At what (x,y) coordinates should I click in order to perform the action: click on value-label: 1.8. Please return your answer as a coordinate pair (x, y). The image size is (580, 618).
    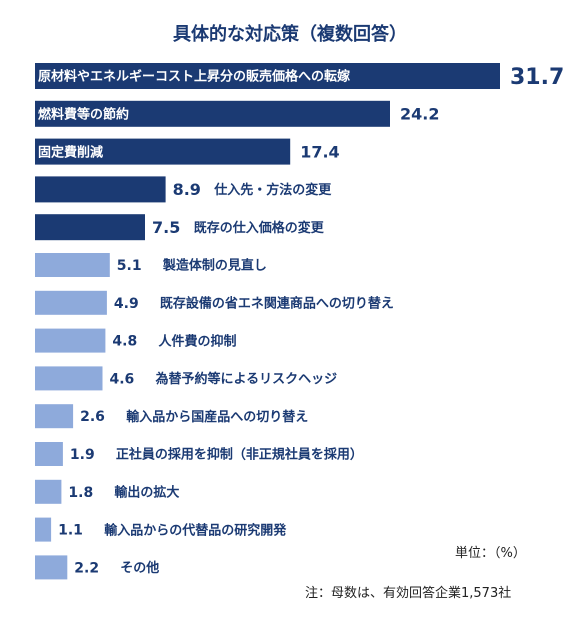
    Looking at the image, I should click on (80, 493).